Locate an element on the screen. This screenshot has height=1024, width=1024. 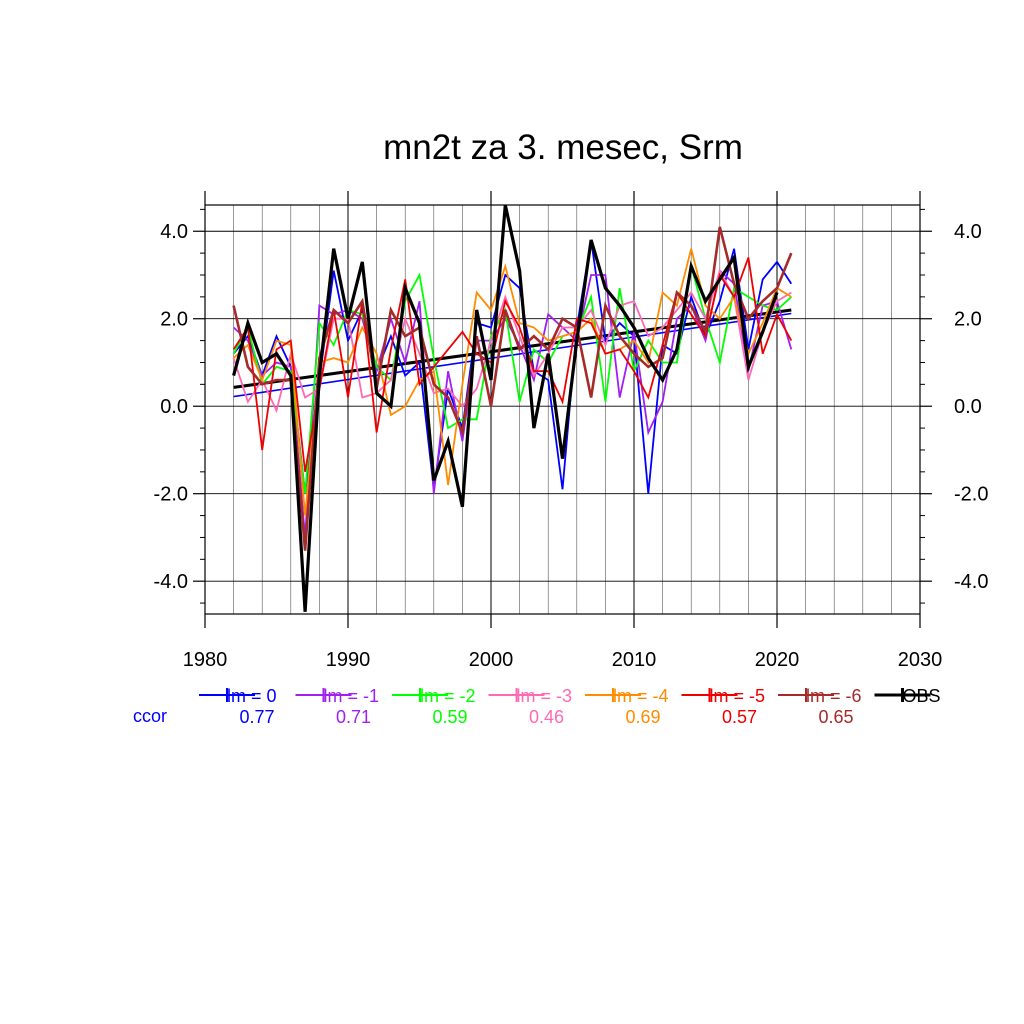
ccor-value: 0.77 is located at coordinates (256, 717).